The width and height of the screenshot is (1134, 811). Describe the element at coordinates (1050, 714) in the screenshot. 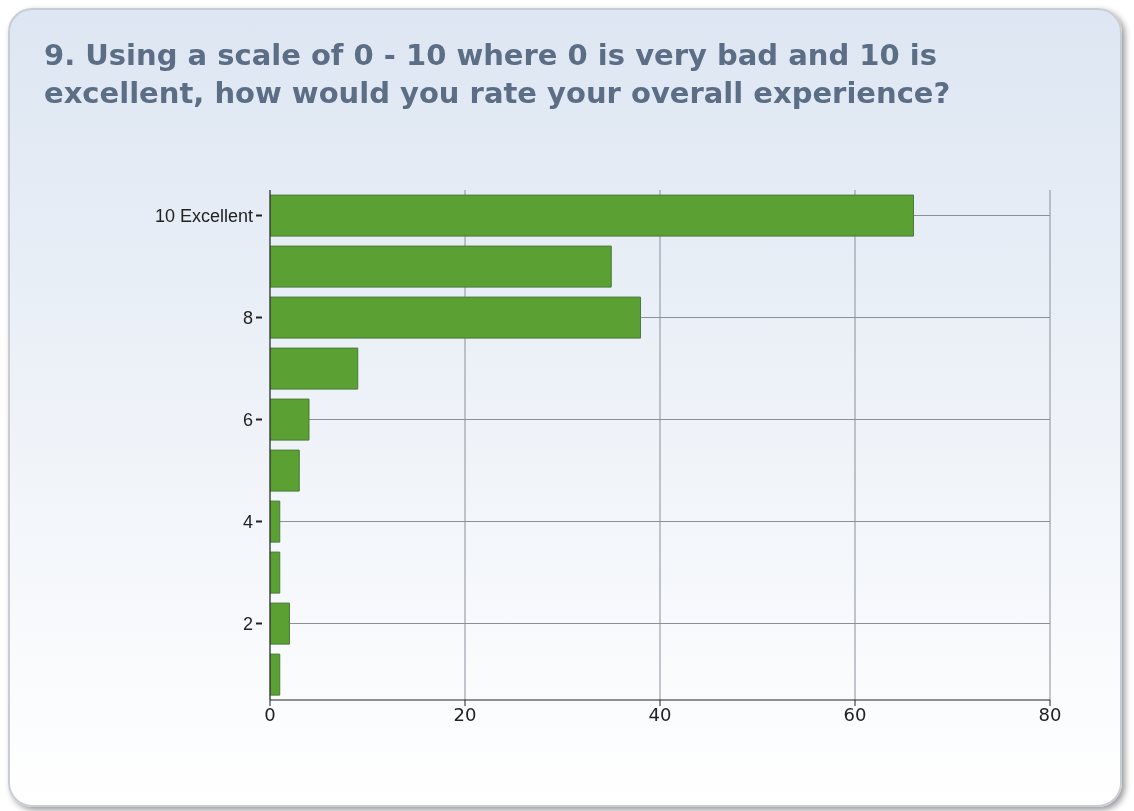

I see `x-tick-label: 80` at that location.